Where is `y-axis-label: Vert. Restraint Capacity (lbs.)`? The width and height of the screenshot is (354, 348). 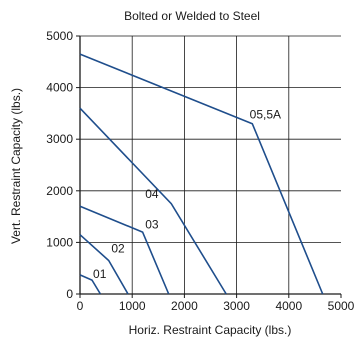 y-axis-label: Vert. Restraint Capacity (lbs.) is located at coordinates (16, 166).